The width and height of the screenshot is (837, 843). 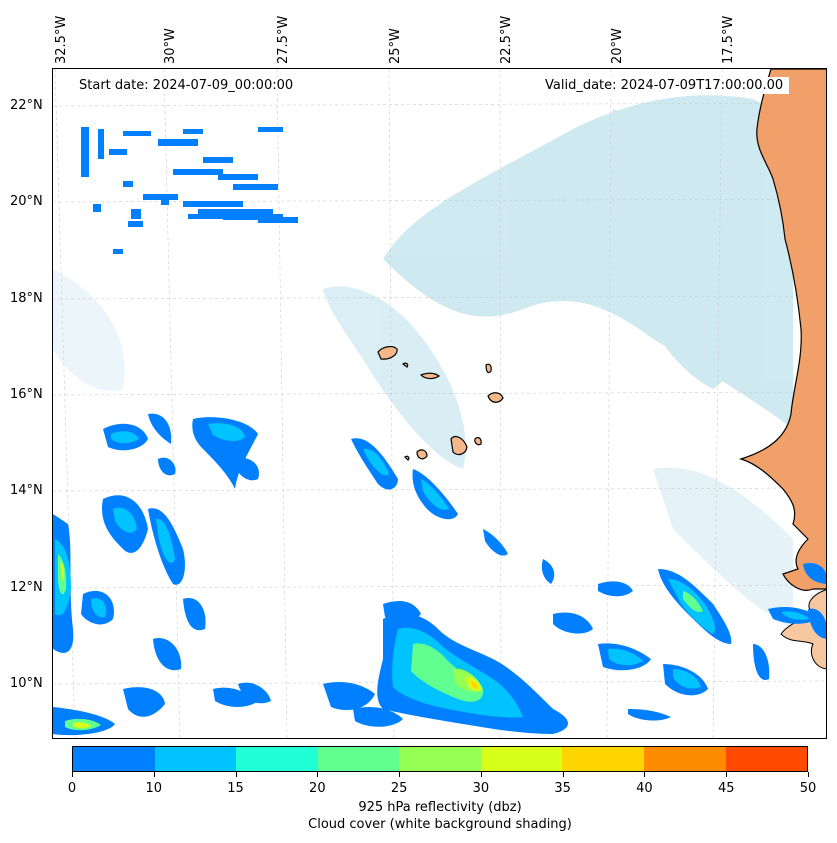 What do you see at coordinates (26, 490) in the screenshot?
I see `lat-label-14n: 14°N` at bounding box center [26, 490].